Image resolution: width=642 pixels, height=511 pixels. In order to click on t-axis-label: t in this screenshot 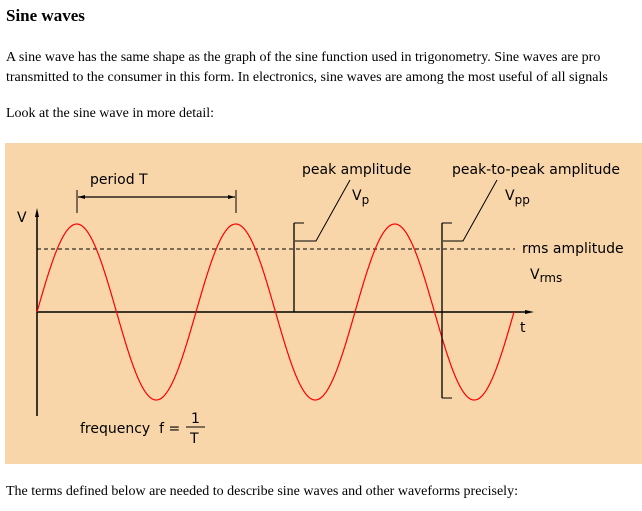, I will do `click(523, 328)`.